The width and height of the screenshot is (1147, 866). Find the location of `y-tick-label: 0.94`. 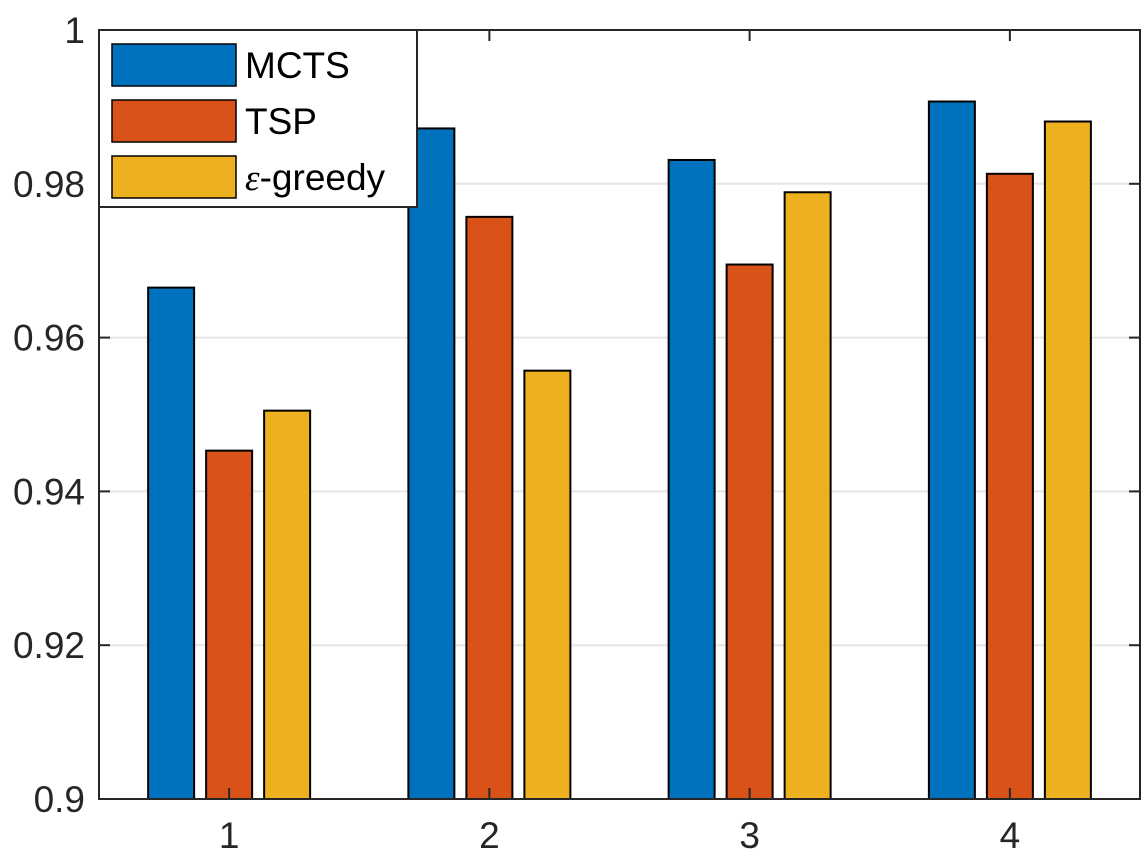

y-tick-label: 0.94 is located at coordinates (49, 491).